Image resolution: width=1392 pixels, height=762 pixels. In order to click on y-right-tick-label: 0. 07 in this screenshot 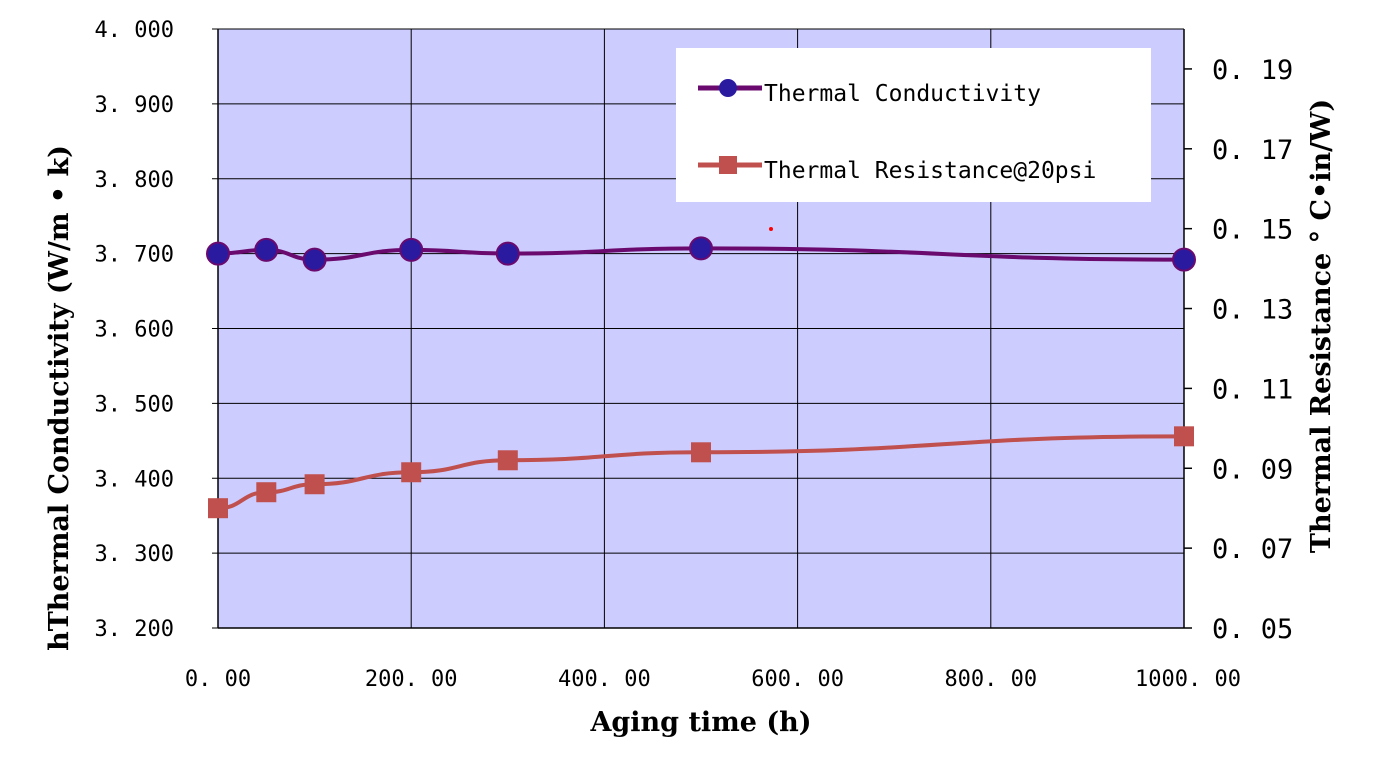, I will do `click(1252, 549)`.